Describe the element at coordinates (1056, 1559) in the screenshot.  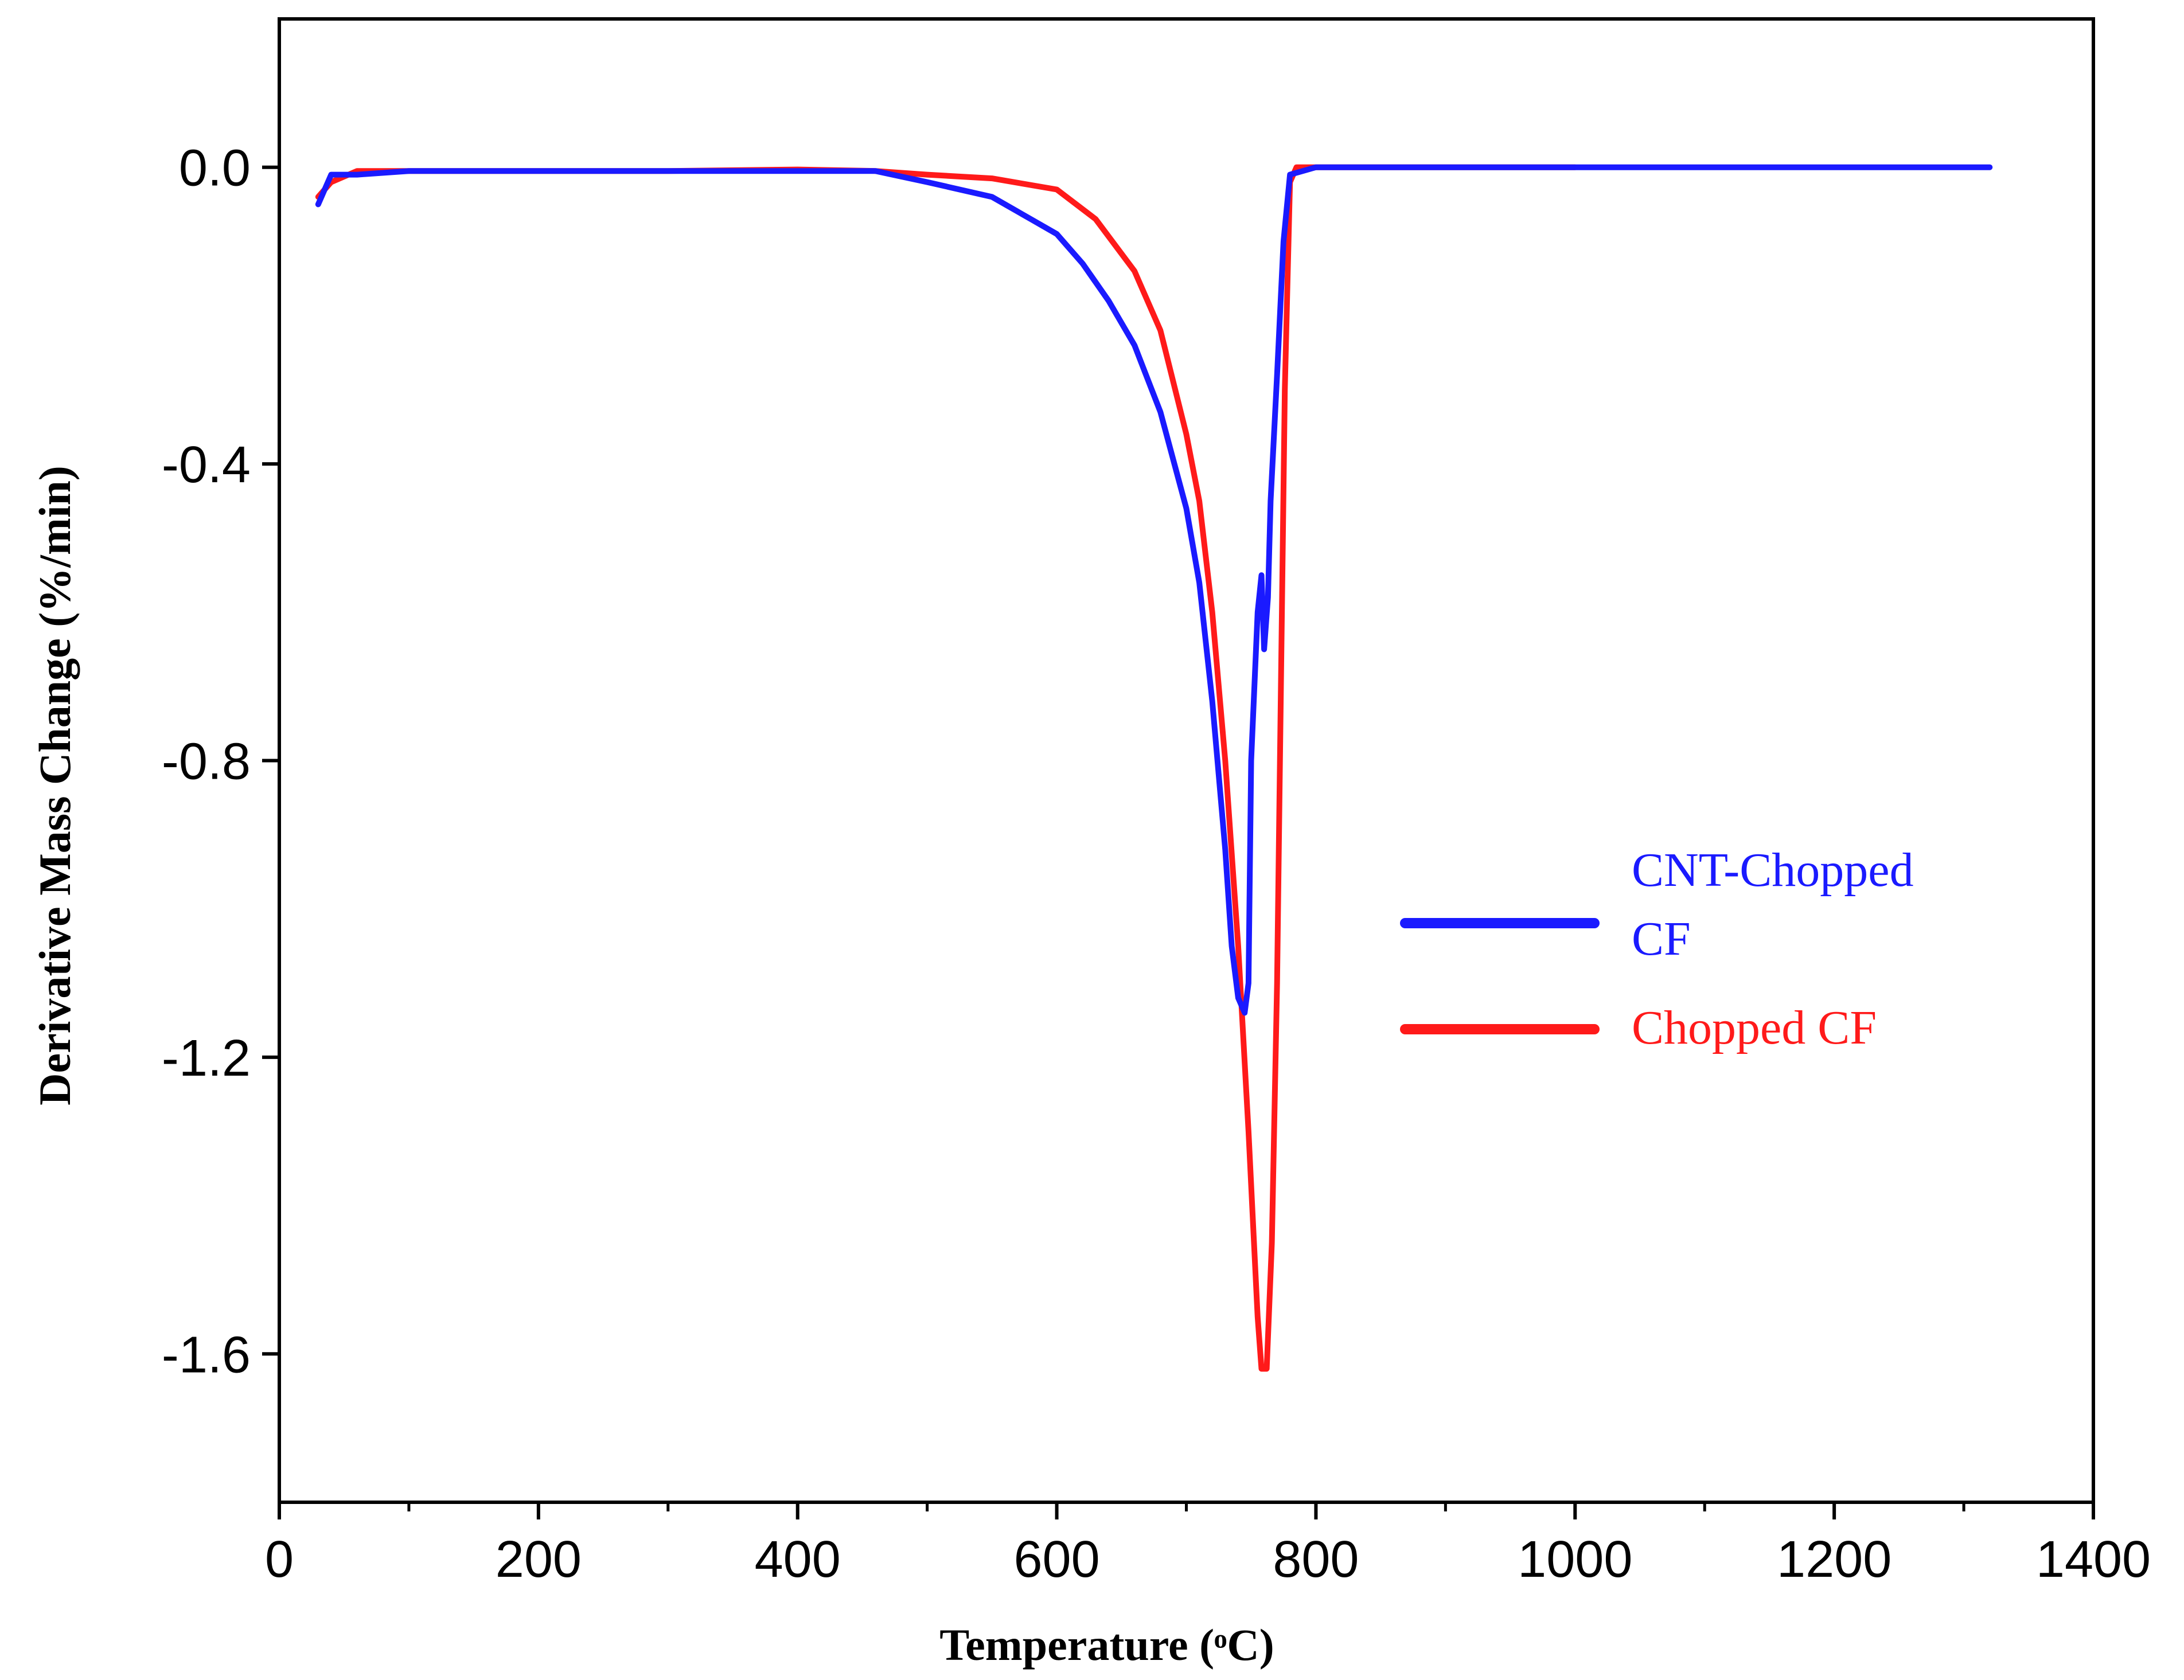
I see `x-tick-label: 600` at that location.